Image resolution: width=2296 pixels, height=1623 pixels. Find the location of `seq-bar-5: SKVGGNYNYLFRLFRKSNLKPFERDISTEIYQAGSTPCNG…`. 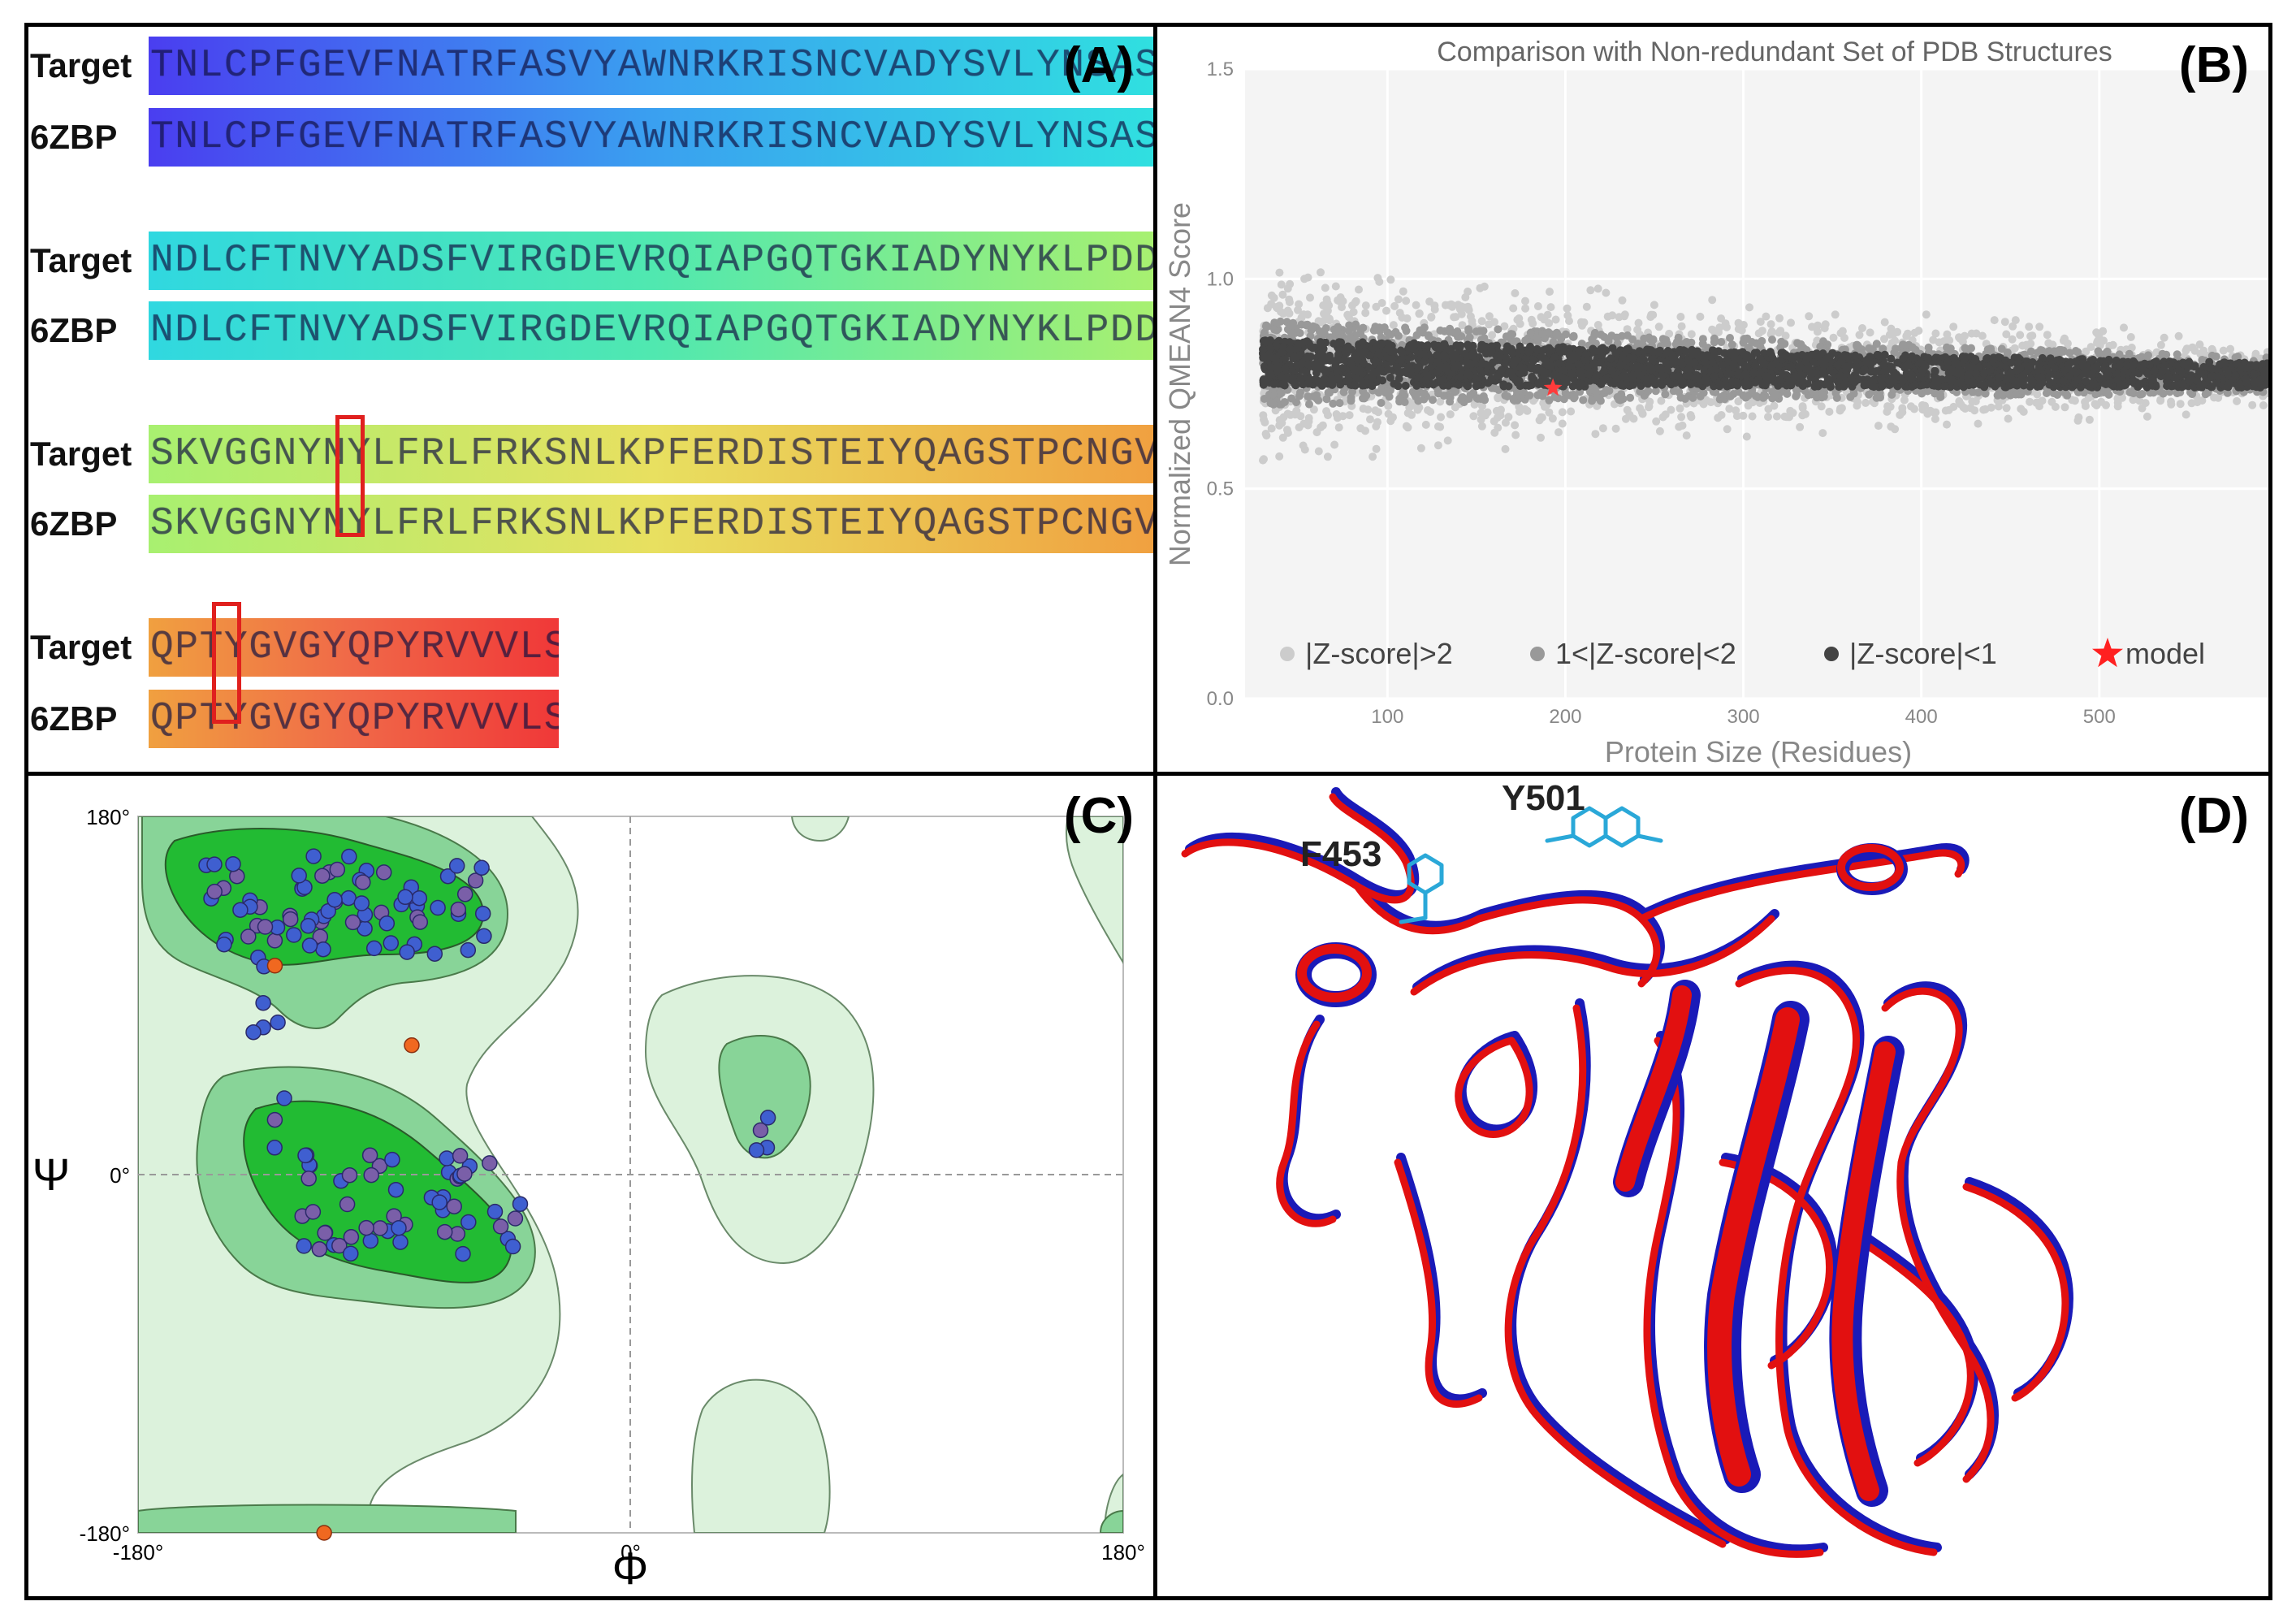

seq-bar-5: SKVGGNYNYLFRLFRKSNLKPFERDISTEIYQAGSTPCNG… is located at coordinates (651, 524).